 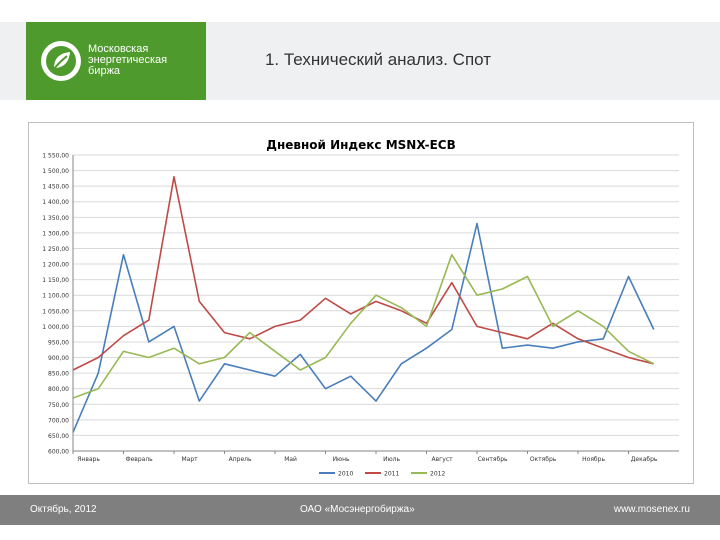 I want to click on y-tick-label: 1 250,00, so click(x=55, y=249).